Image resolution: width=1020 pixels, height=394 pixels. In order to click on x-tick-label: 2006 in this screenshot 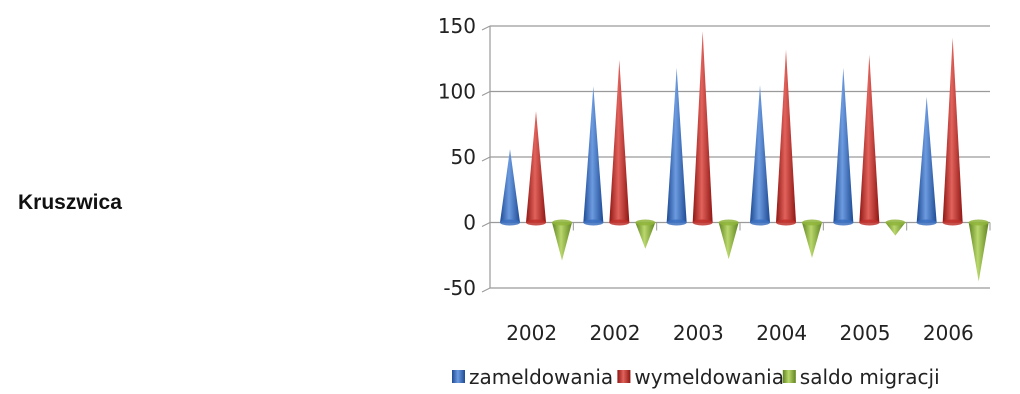, I will do `click(948, 333)`.